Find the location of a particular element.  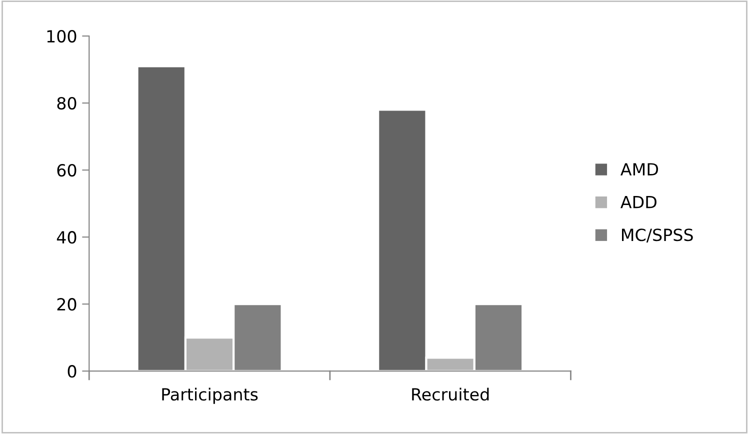

y-tick-label: 40 is located at coordinates (66, 237).